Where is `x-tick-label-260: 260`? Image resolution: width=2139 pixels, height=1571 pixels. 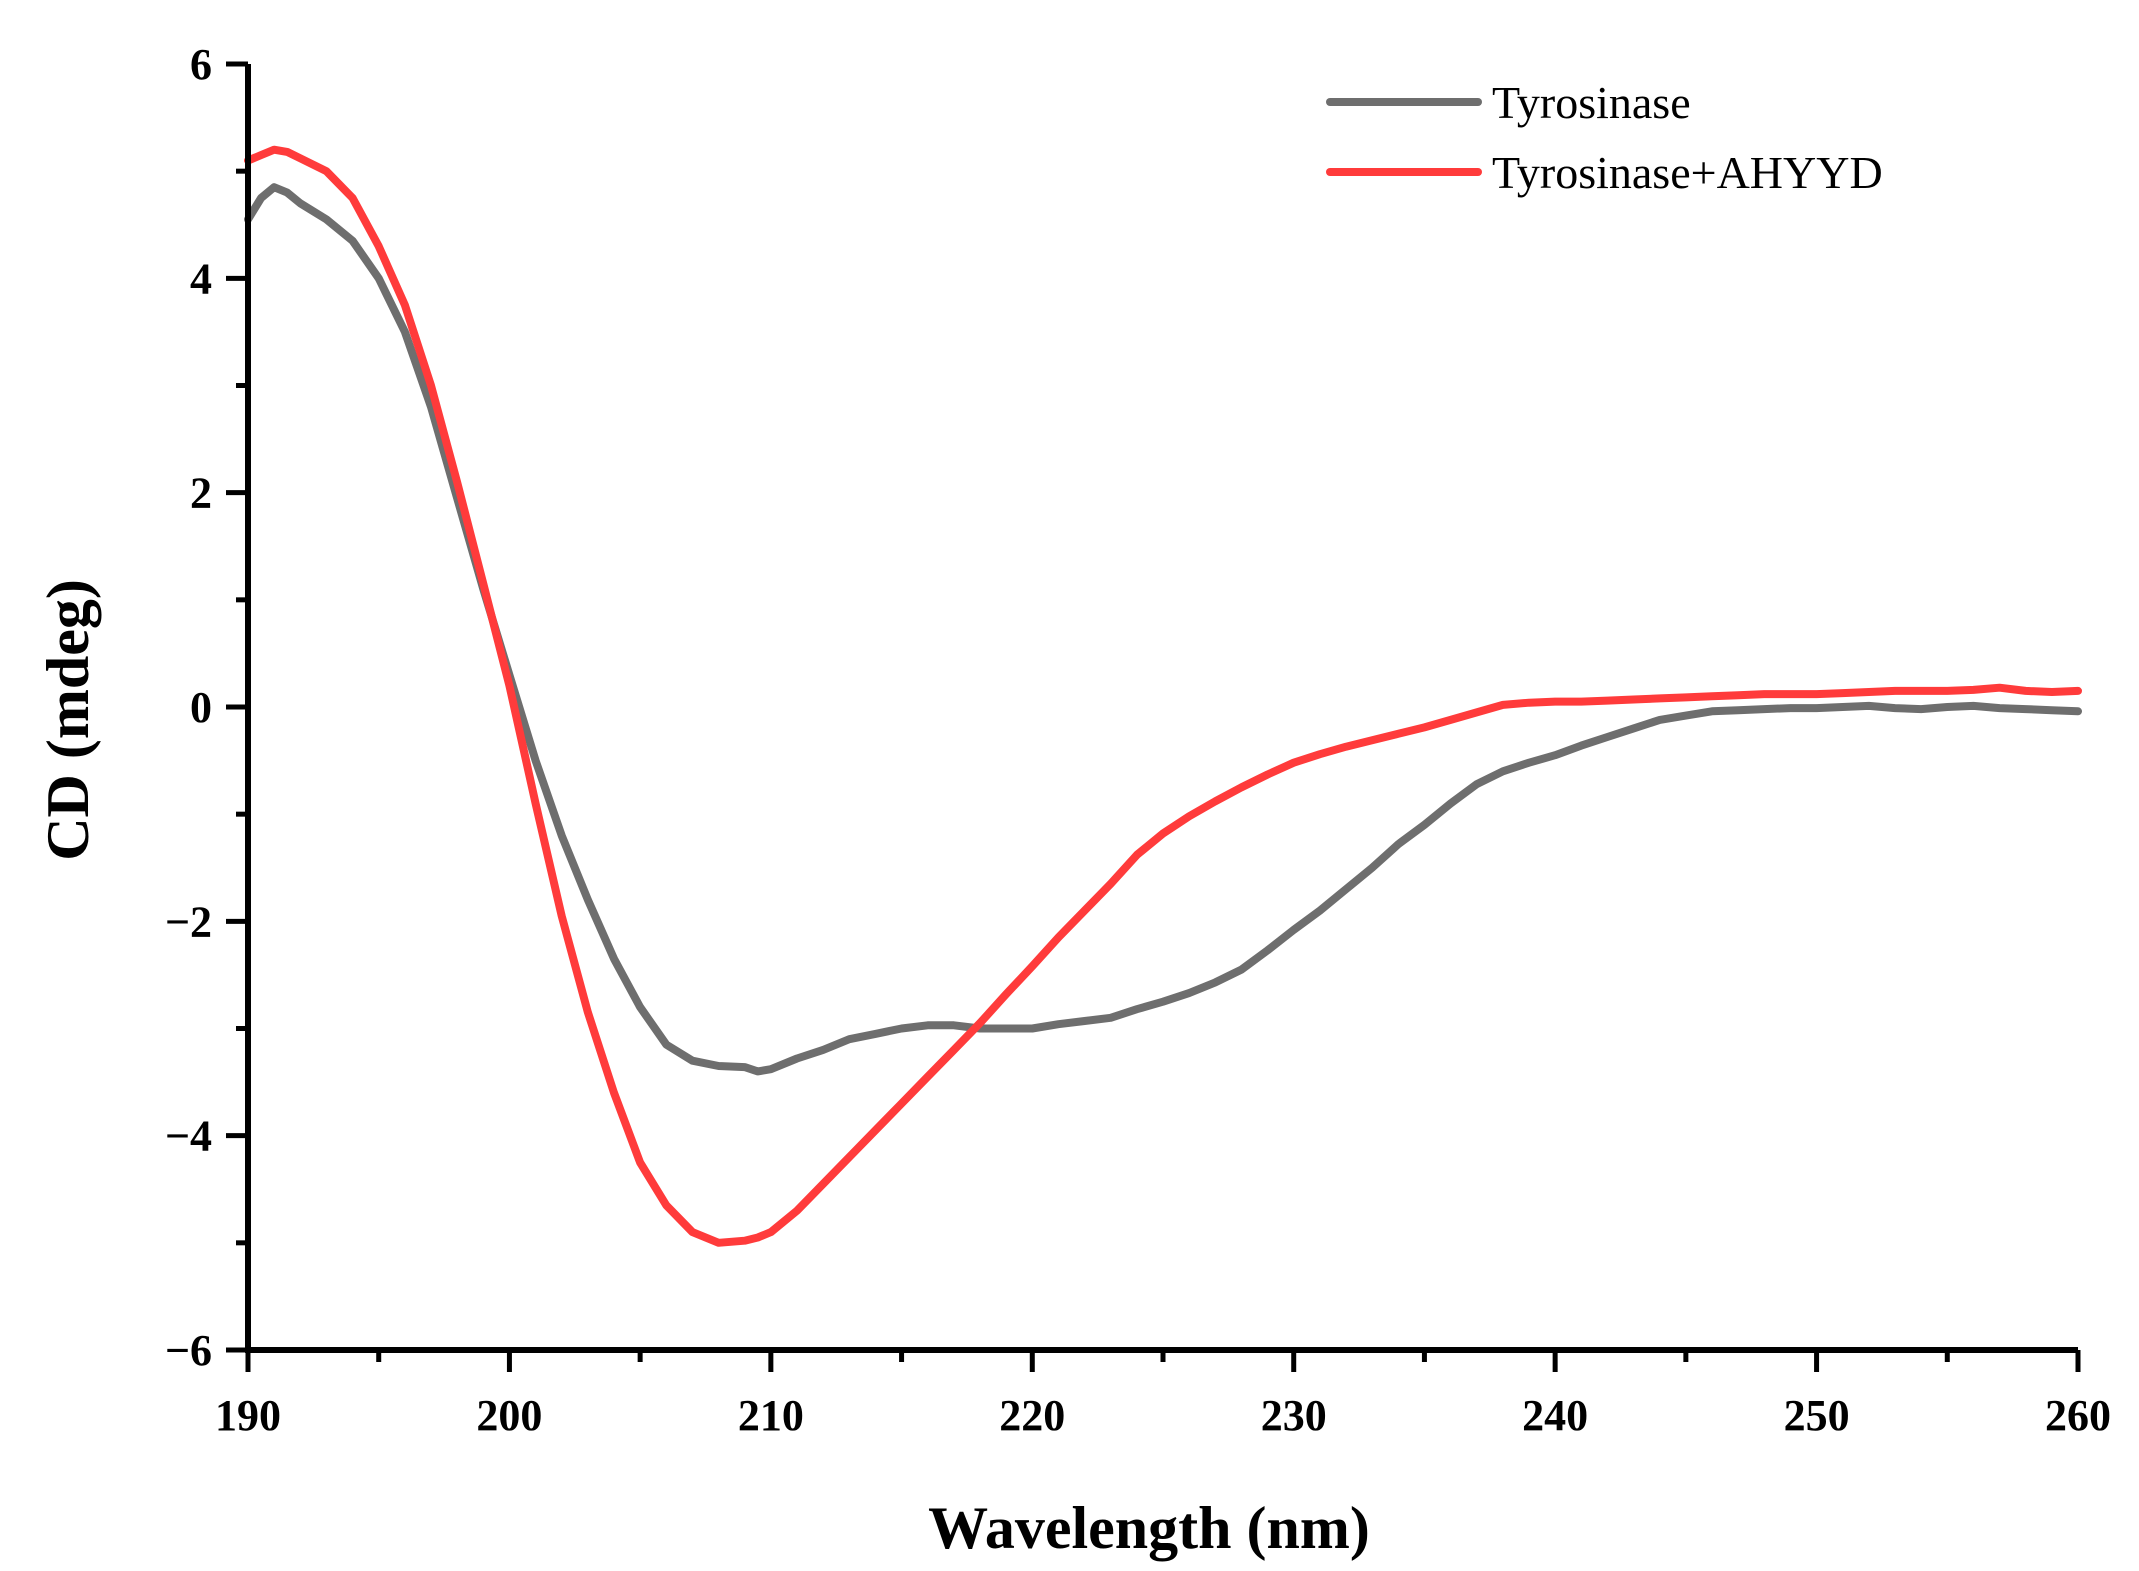
x-tick-label-260: 260 is located at coordinates (2078, 1415).